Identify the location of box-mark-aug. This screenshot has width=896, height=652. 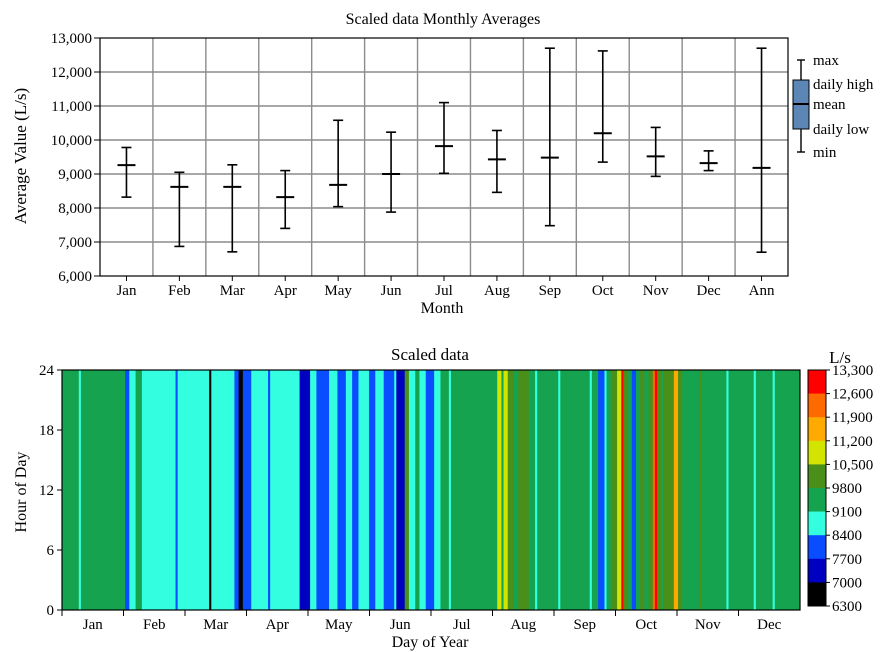
(496, 161).